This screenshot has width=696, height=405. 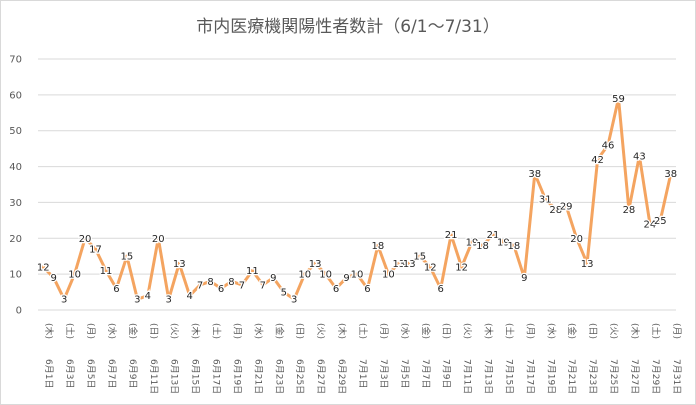 I want to click on x-tick-date: 6月5日, so click(x=90, y=373).